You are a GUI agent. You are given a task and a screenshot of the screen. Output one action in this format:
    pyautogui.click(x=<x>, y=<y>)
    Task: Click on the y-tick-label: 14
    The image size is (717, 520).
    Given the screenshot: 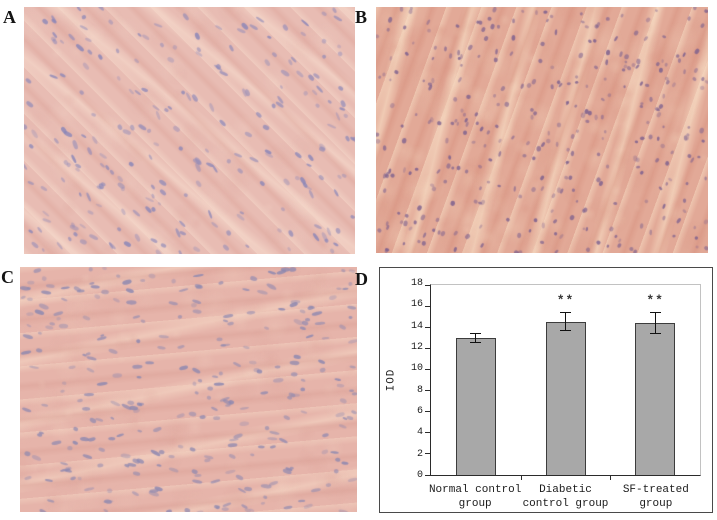 What is the action you would take?
    pyautogui.click(x=416, y=326)
    